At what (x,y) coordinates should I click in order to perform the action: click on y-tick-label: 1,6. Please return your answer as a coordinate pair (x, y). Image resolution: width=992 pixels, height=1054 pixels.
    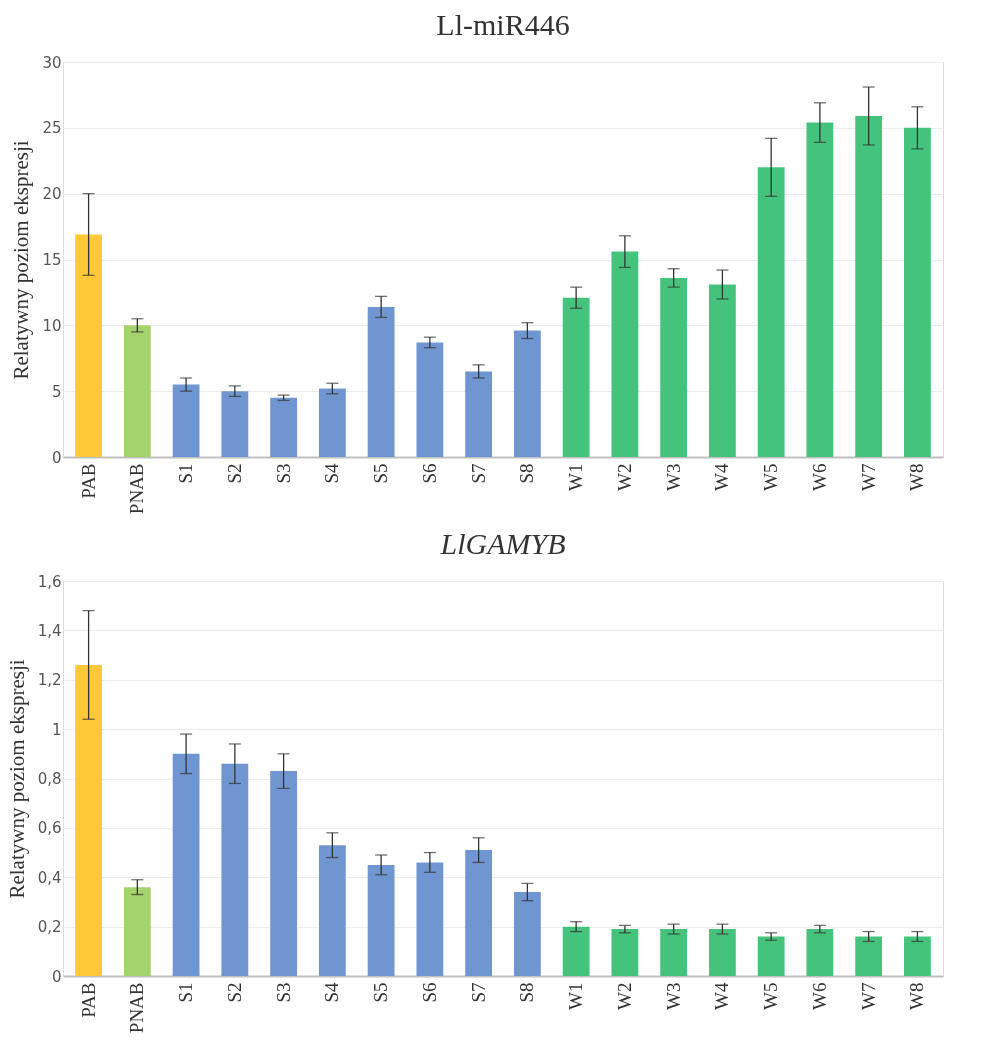
    Looking at the image, I should click on (49, 581).